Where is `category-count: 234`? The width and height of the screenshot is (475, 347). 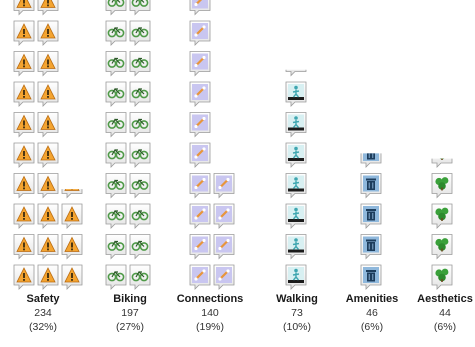
category-count: 234 is located at coordinates (43, 313).